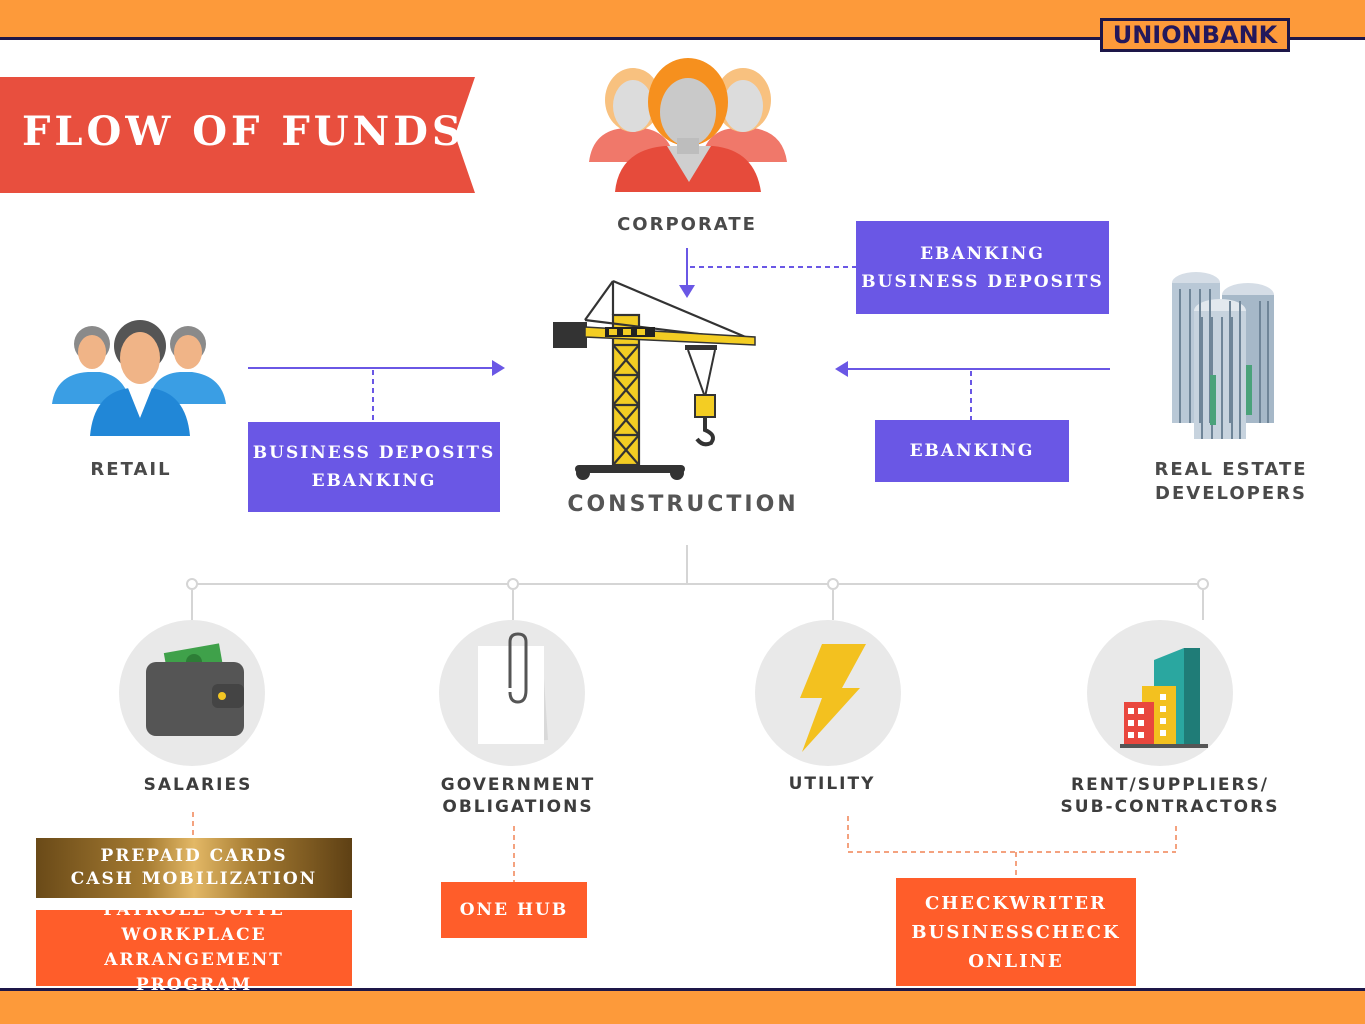 Image resolution: width=1365 pixels, height=1024 pixels. What do you see at coordinates (682, 1007) in the screenshot?
I see `bottom-orange-bar` at bounding box center [682, 1007].